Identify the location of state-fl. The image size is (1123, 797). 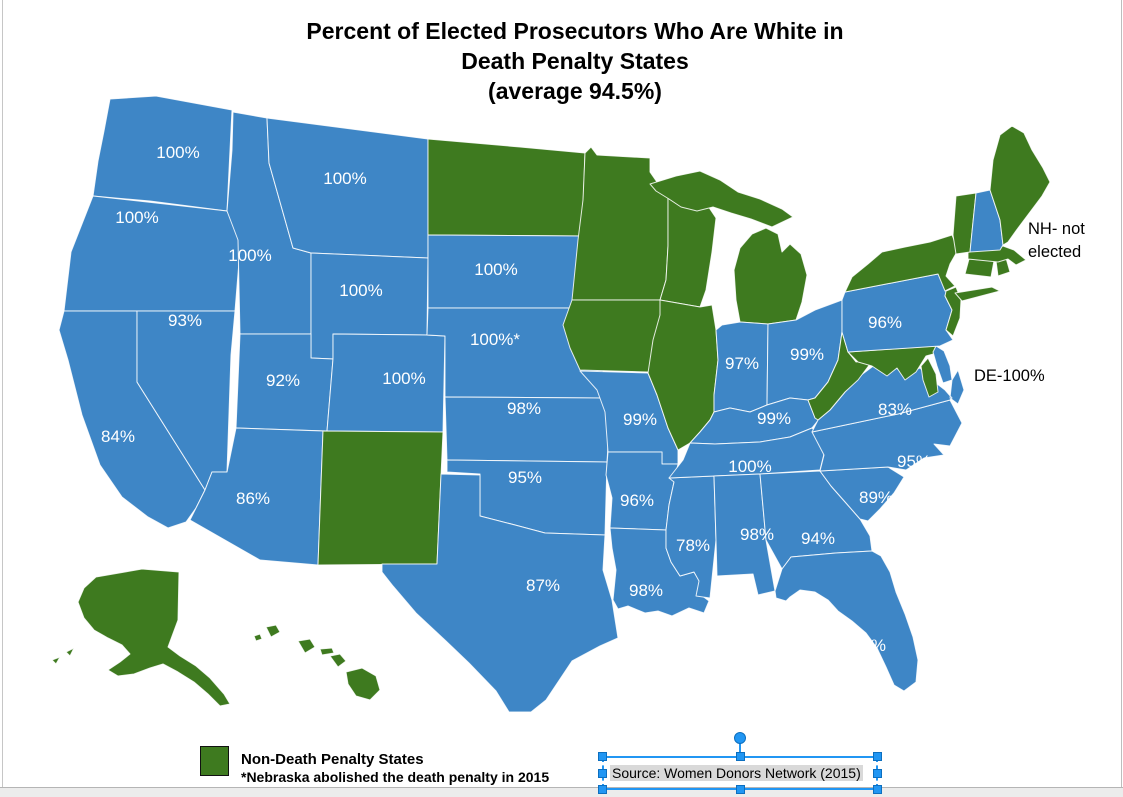
(846, 621).